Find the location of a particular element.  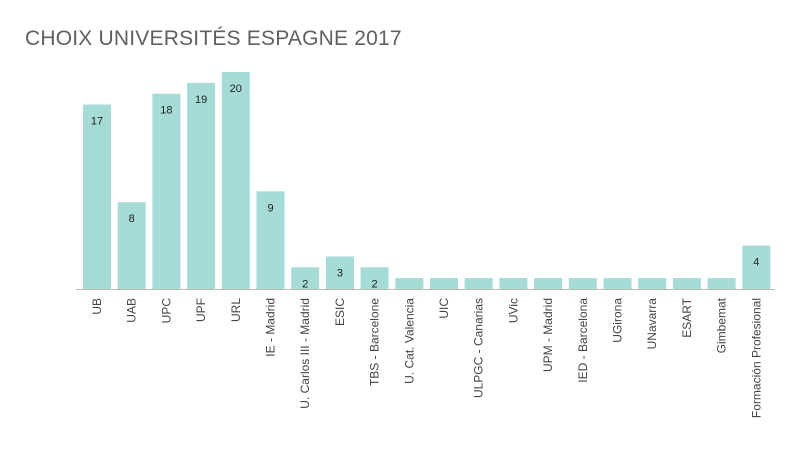

tick-label-12: UVic is located at coordinates (513, 310).